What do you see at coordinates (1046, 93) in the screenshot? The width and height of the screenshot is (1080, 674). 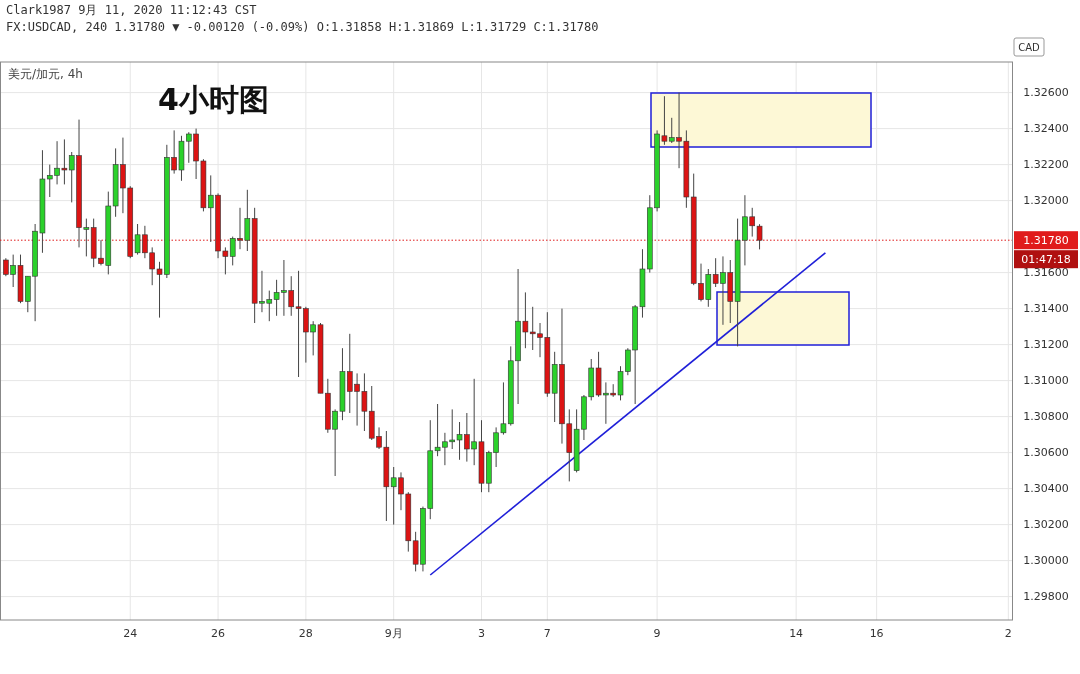 I see `y-tick-label: 1.32600` at bounding box center [1046, 93].